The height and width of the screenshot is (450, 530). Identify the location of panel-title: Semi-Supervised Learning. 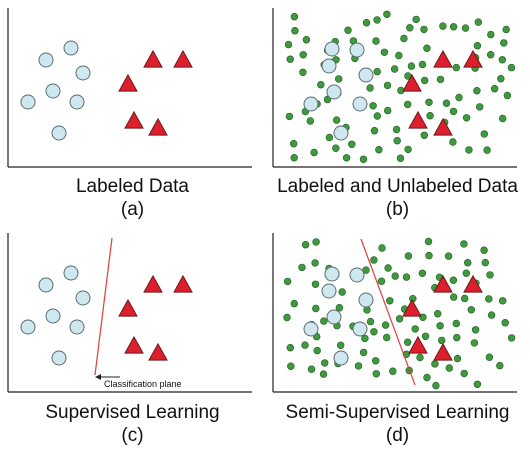
(397, 412).